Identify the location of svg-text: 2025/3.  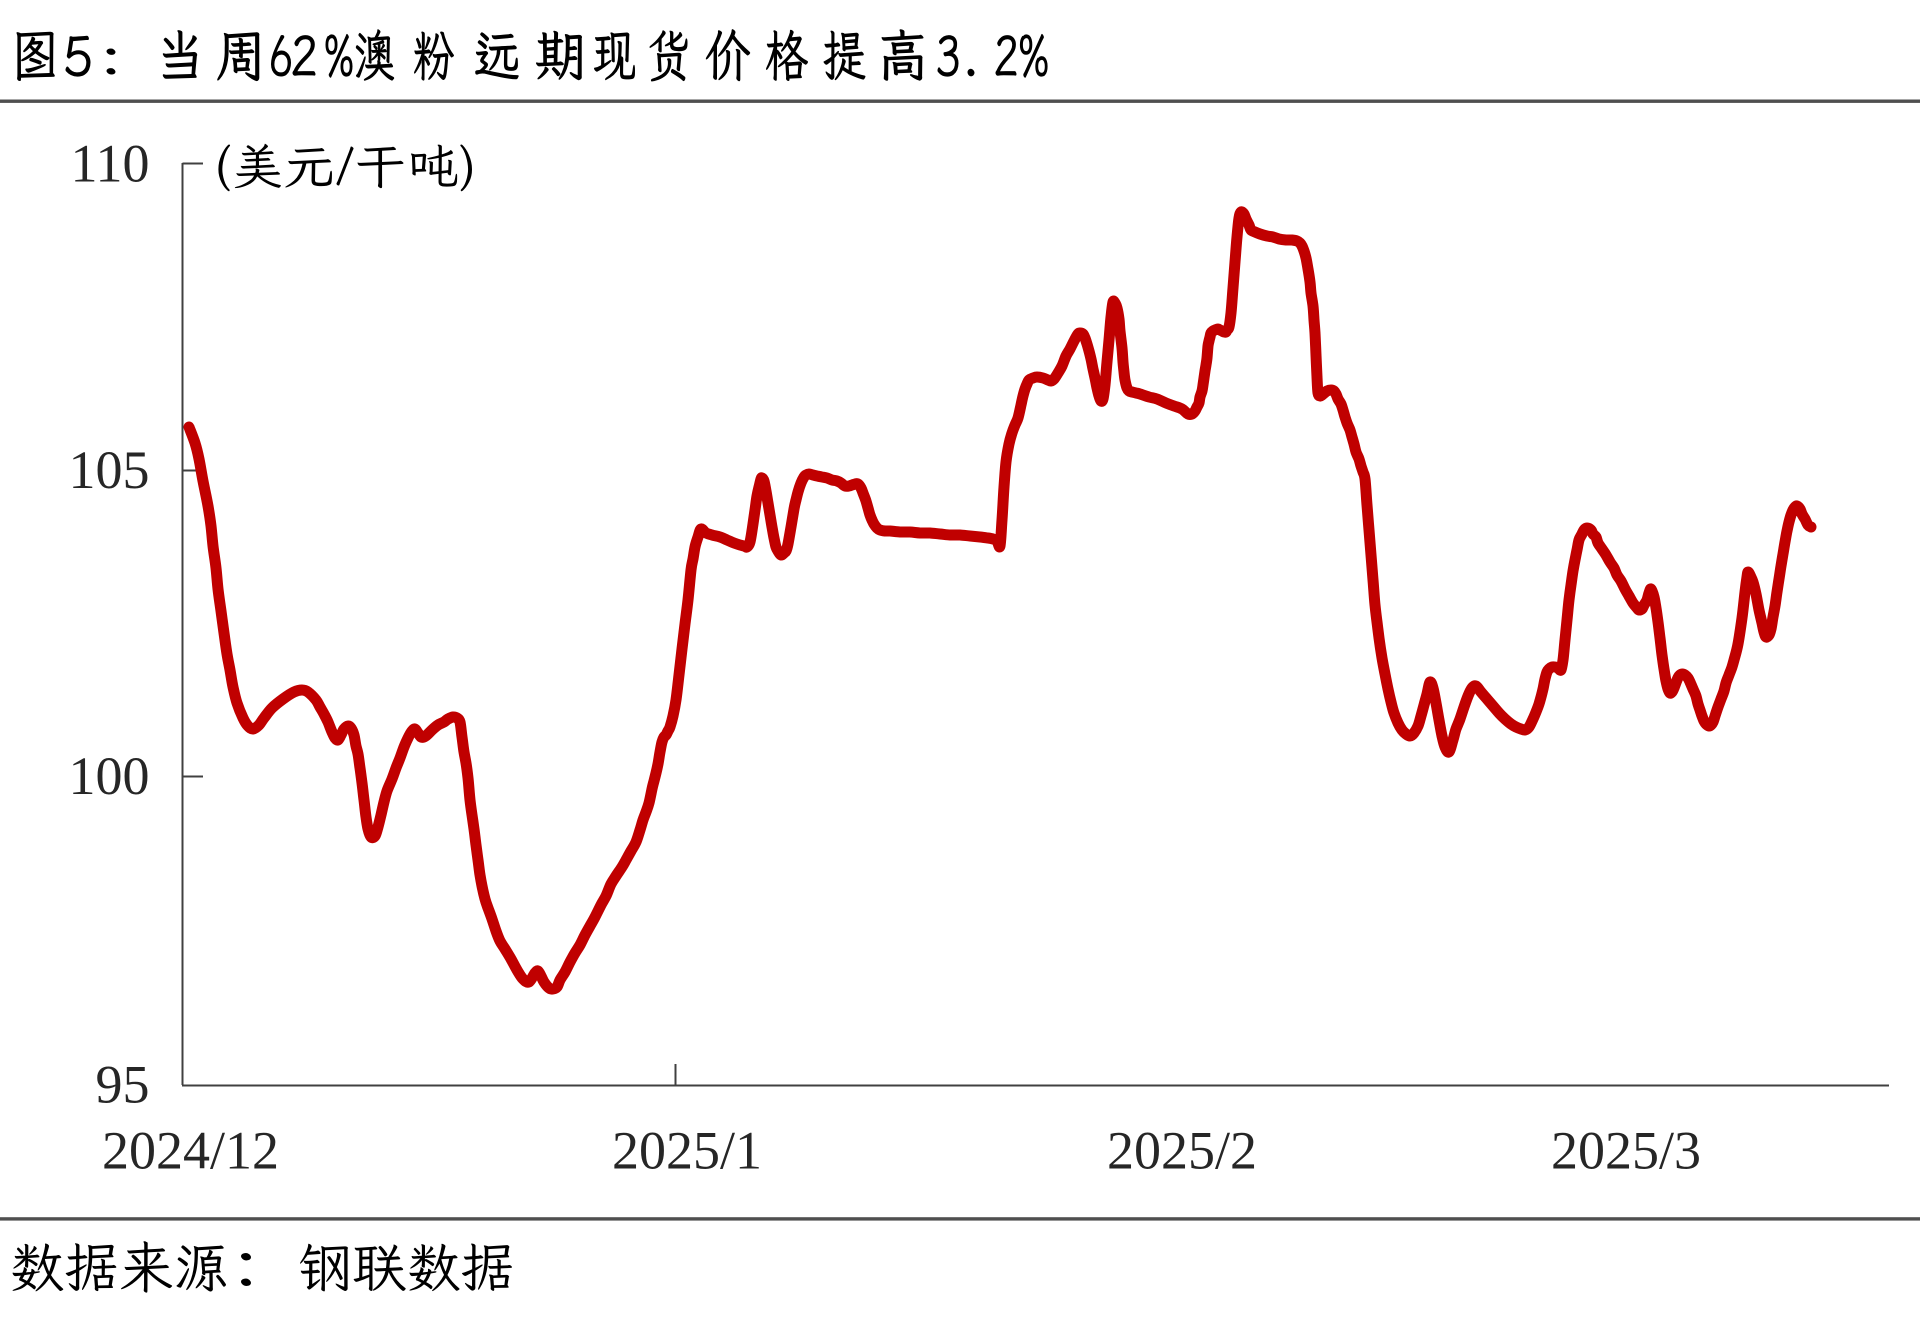
(1626, 1151).